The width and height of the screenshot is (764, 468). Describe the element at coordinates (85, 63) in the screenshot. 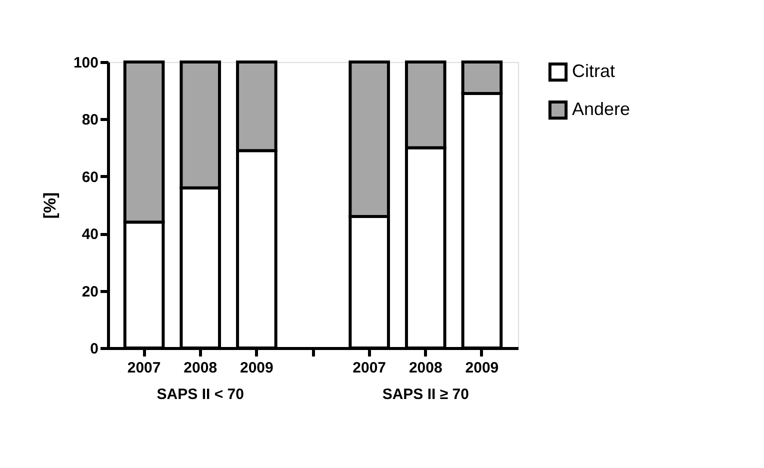

I see `y-tick-label: 100` at that location.